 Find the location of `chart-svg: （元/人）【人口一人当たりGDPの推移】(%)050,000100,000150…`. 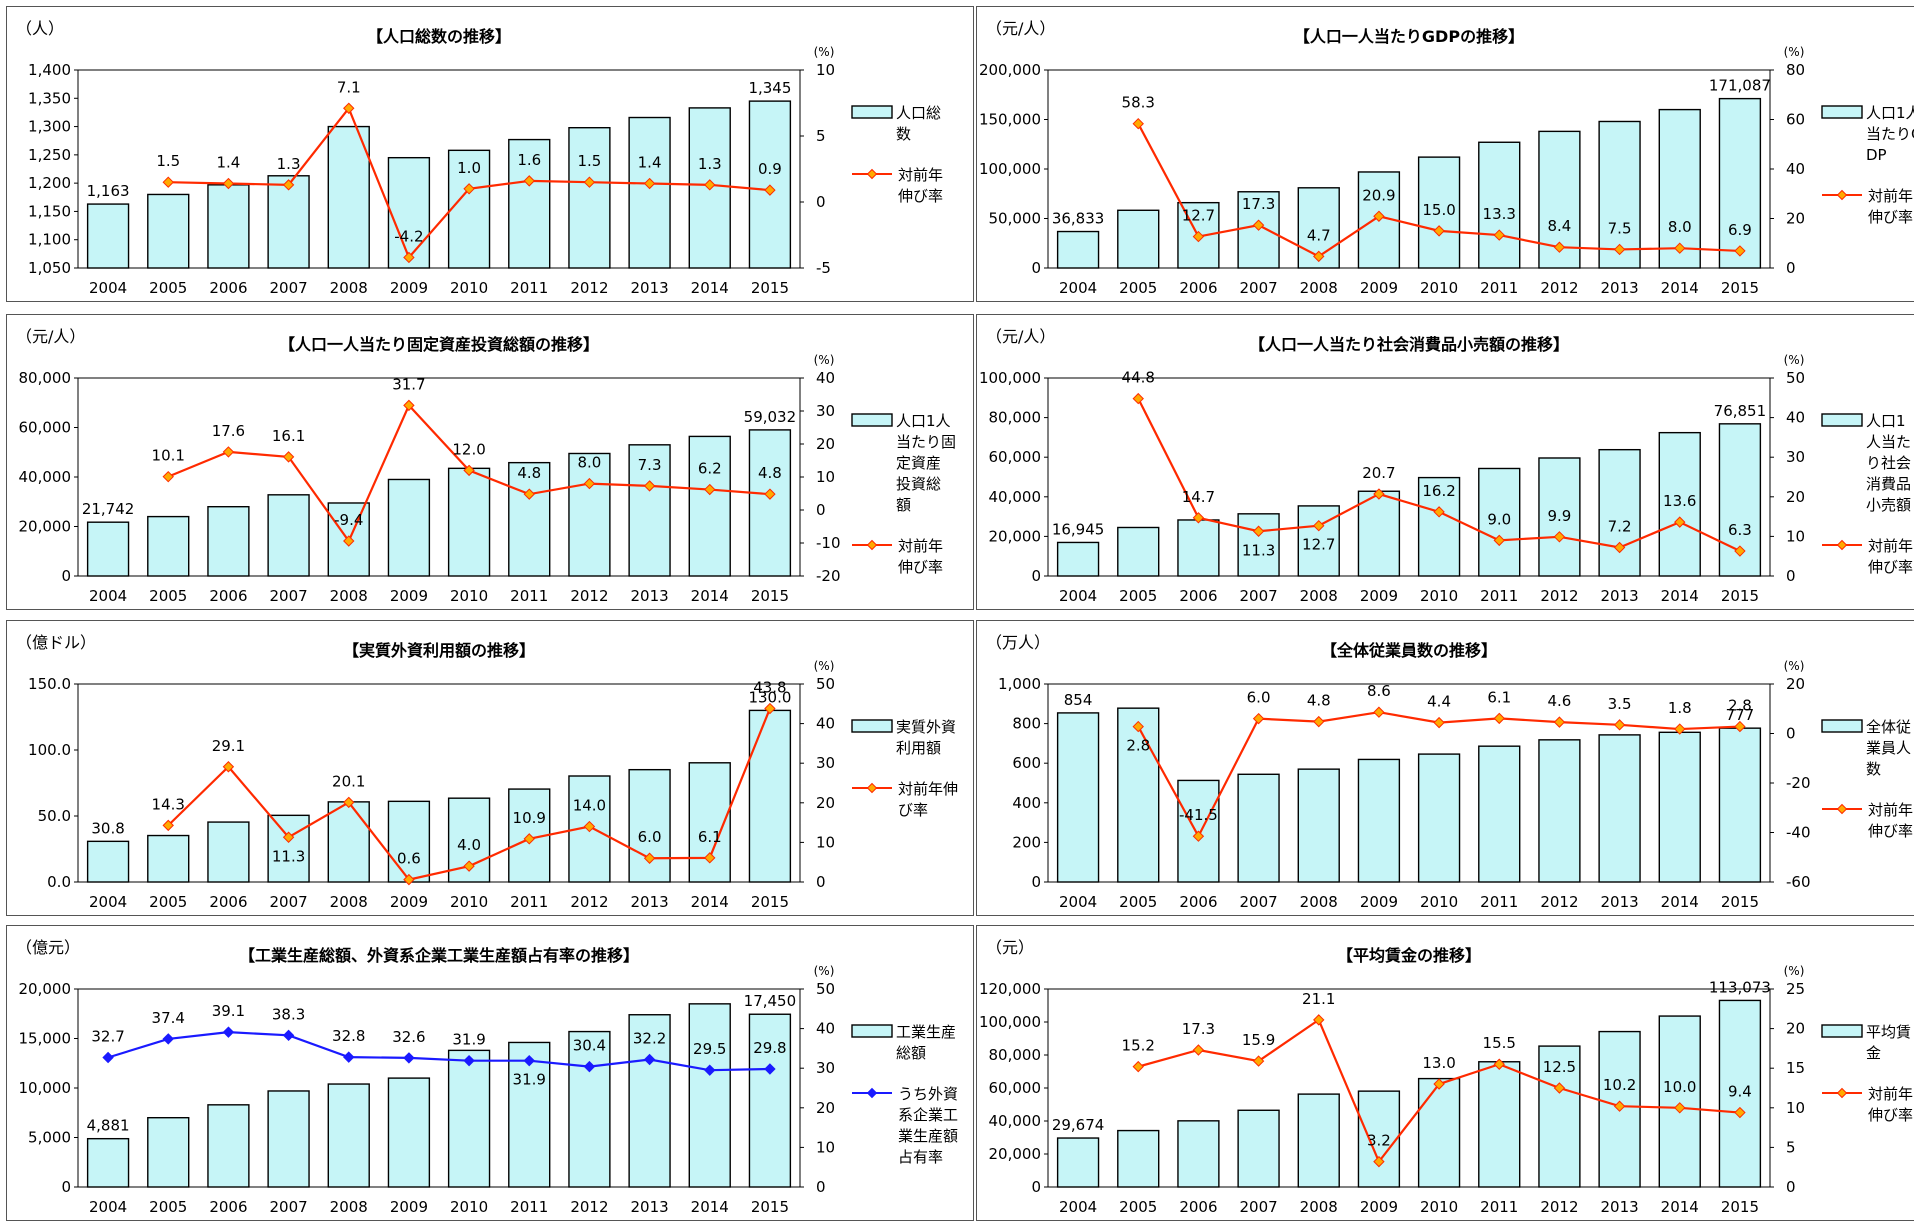

chart-svg: （元/人）【人口一人当たりGDPの推移】(%)050,000100,000150… is located at coordinates (1445, 154).